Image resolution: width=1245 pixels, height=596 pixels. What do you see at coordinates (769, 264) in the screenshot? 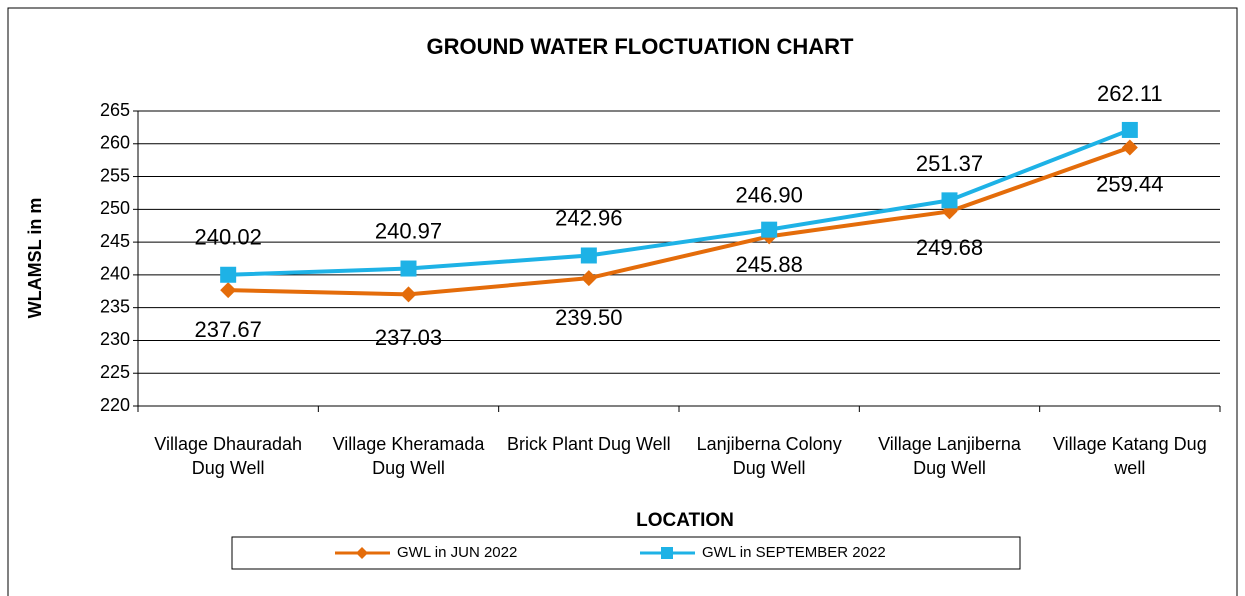
I see `data-label: 245.88` at bounding box center [769, 264].